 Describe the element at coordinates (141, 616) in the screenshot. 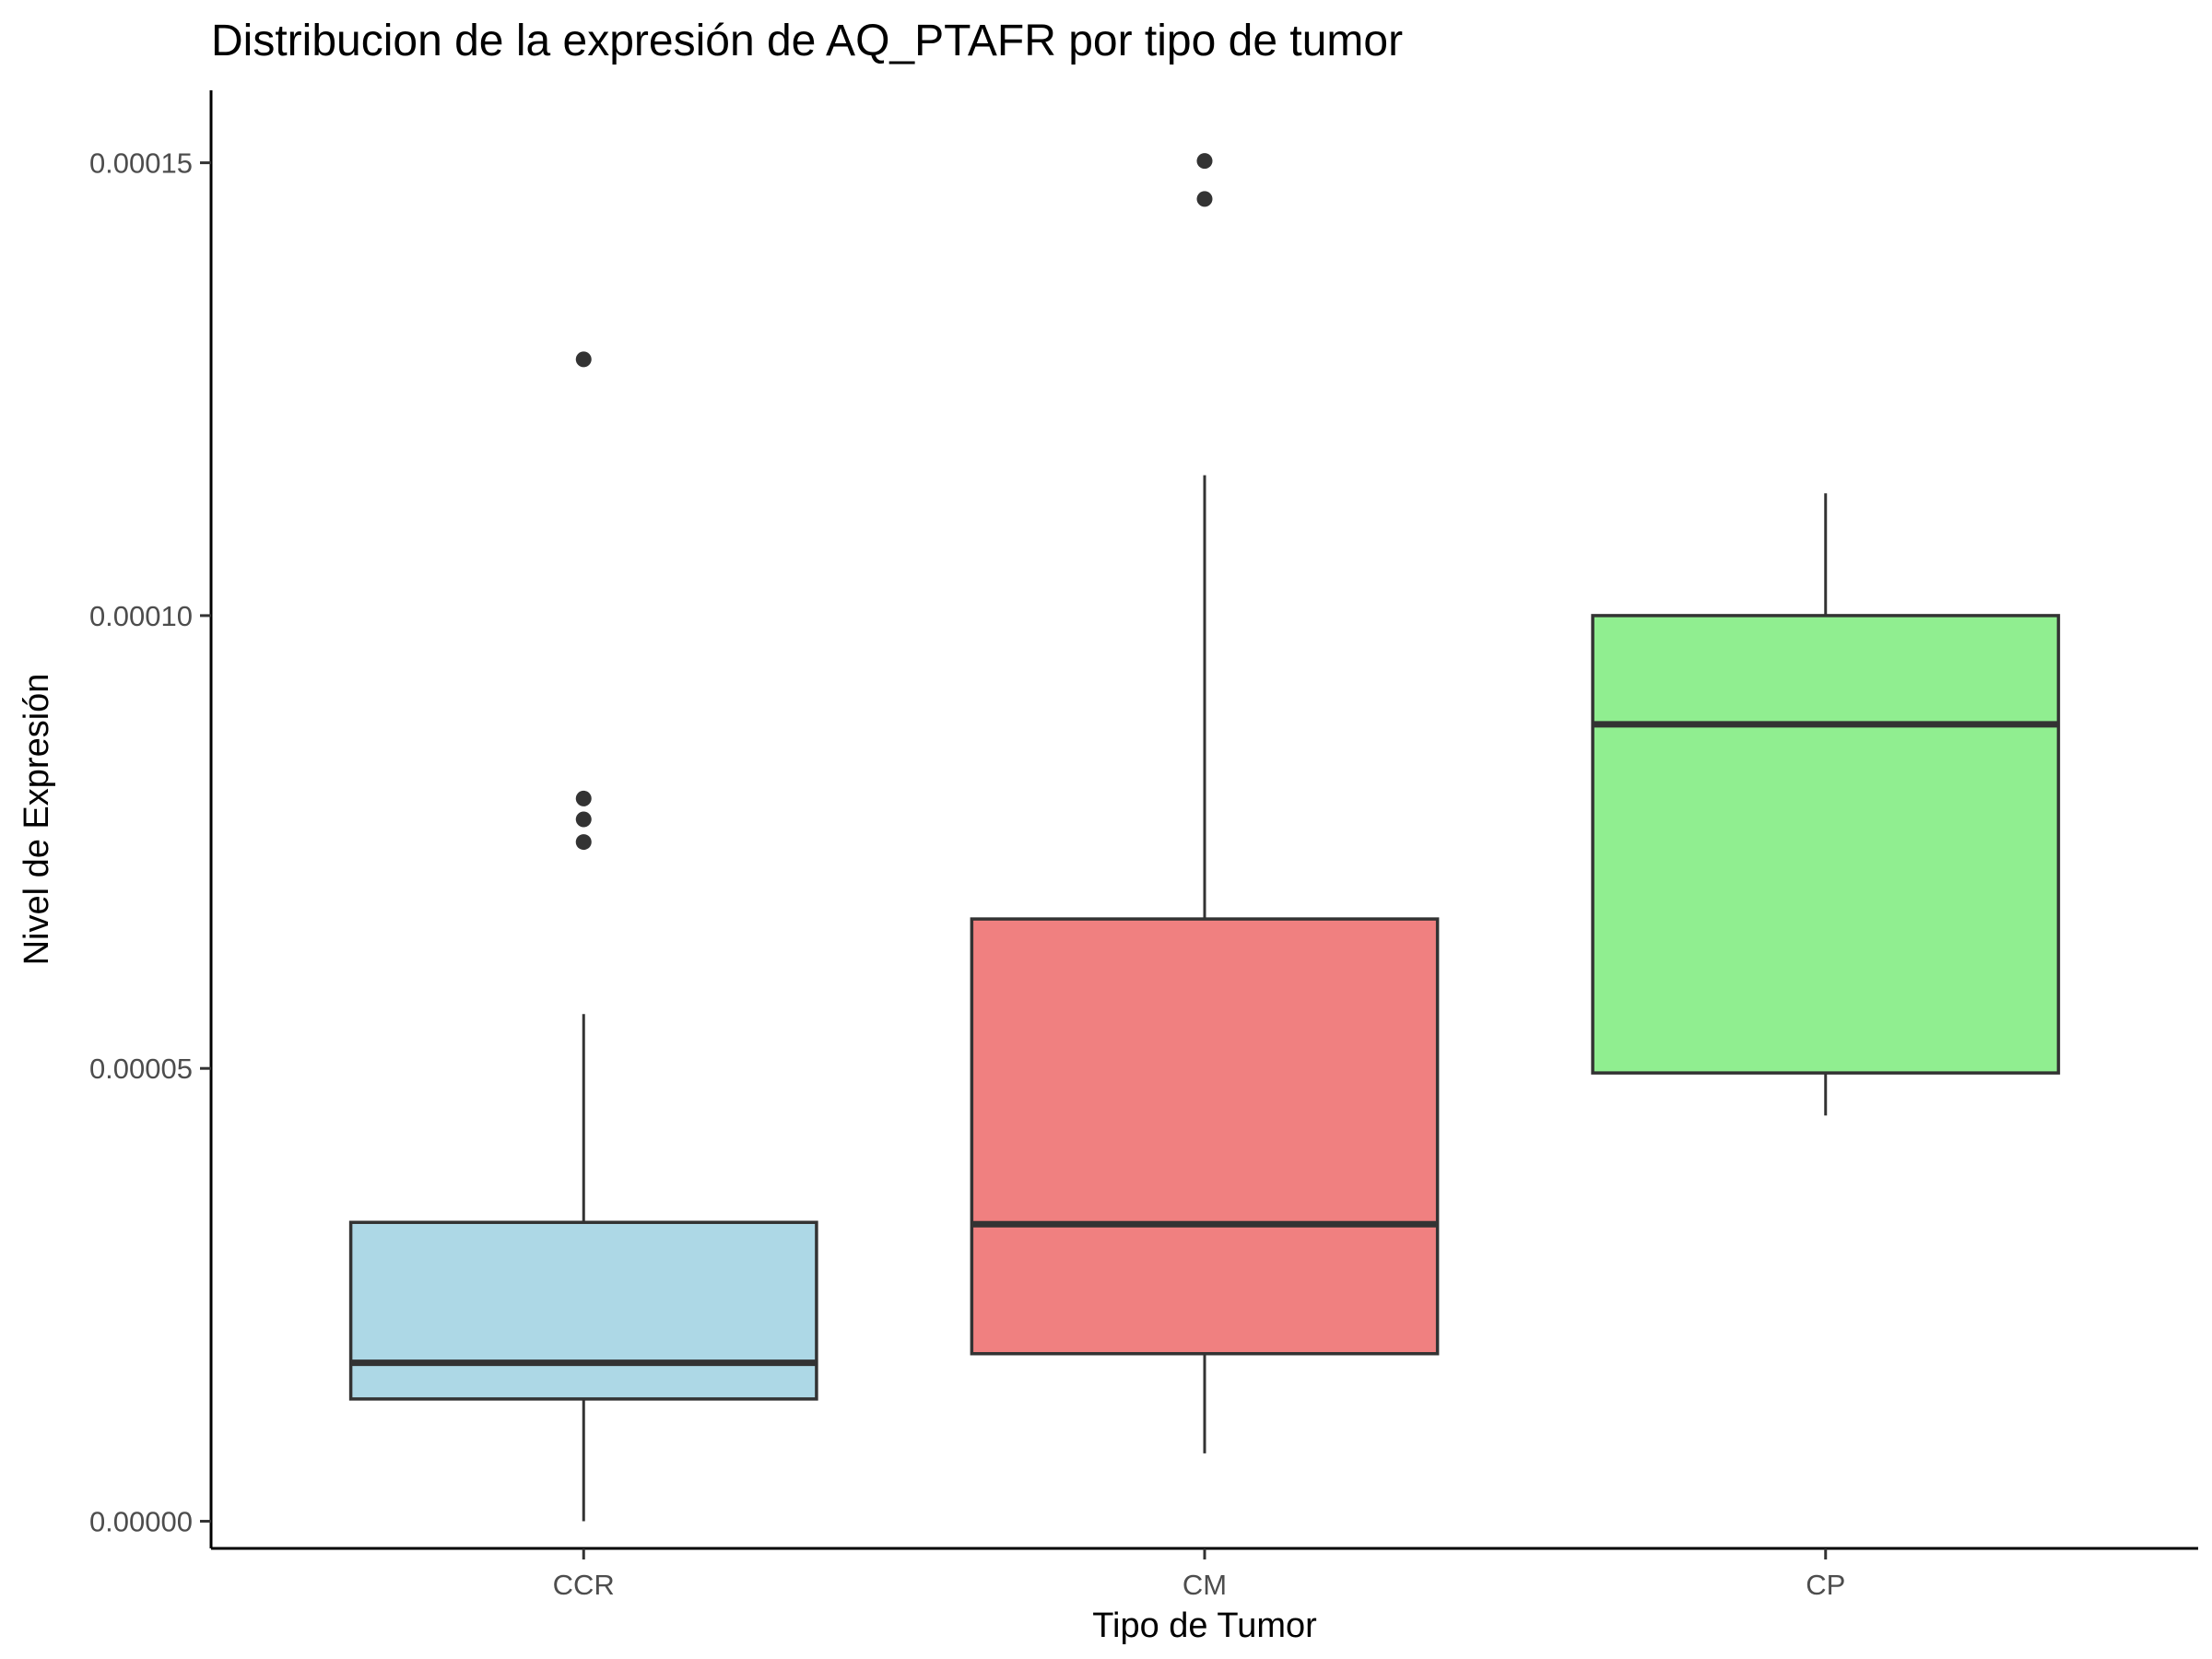

I see `y-tick-label: 0.00010` at that location.